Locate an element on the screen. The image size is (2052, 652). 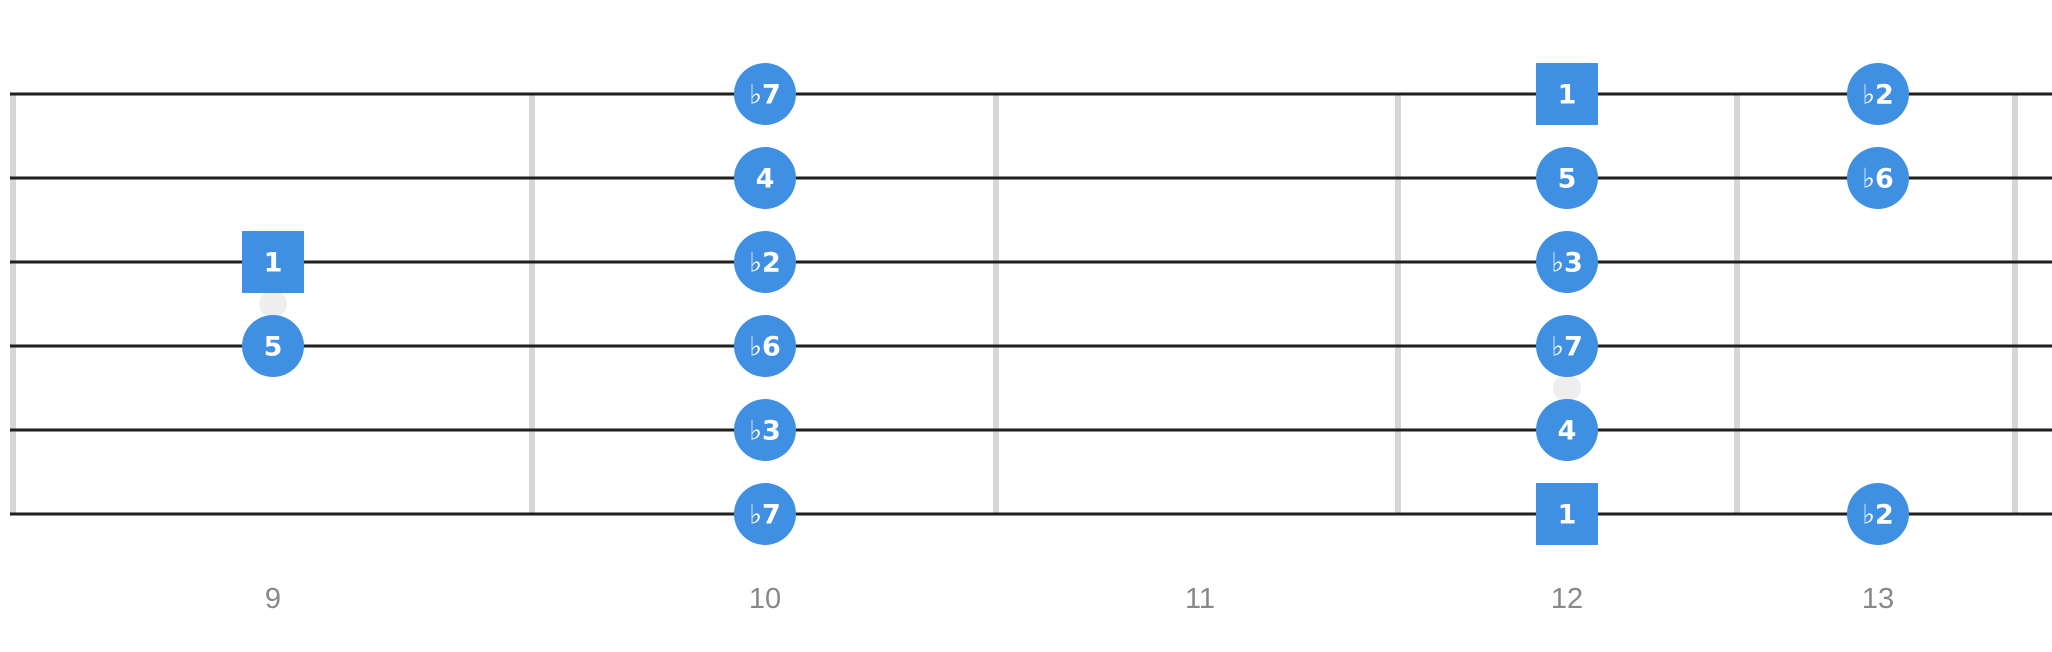
fret-number-label: 9 is located at coordinates (273, 599).